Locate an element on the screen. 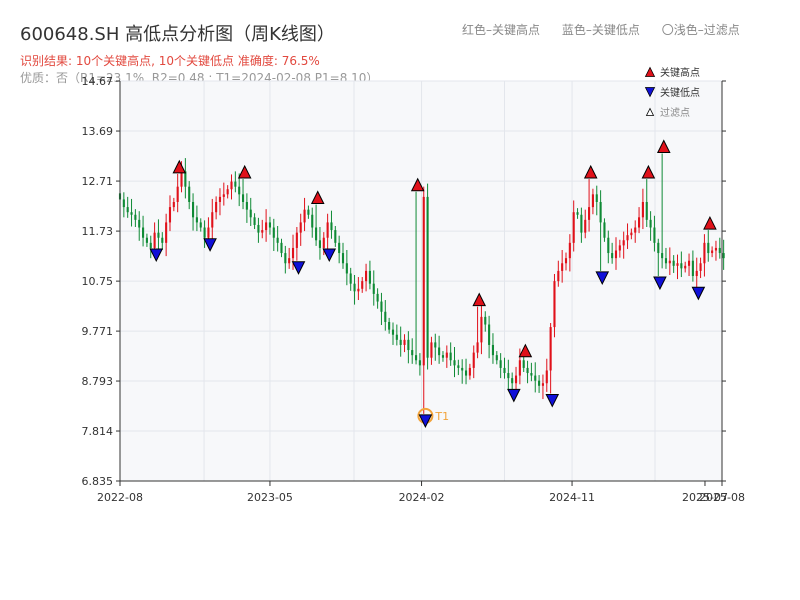 This screenshot has width=800, height=600. x-tick-label: 2023-05 is located at coordinates (270, 497).